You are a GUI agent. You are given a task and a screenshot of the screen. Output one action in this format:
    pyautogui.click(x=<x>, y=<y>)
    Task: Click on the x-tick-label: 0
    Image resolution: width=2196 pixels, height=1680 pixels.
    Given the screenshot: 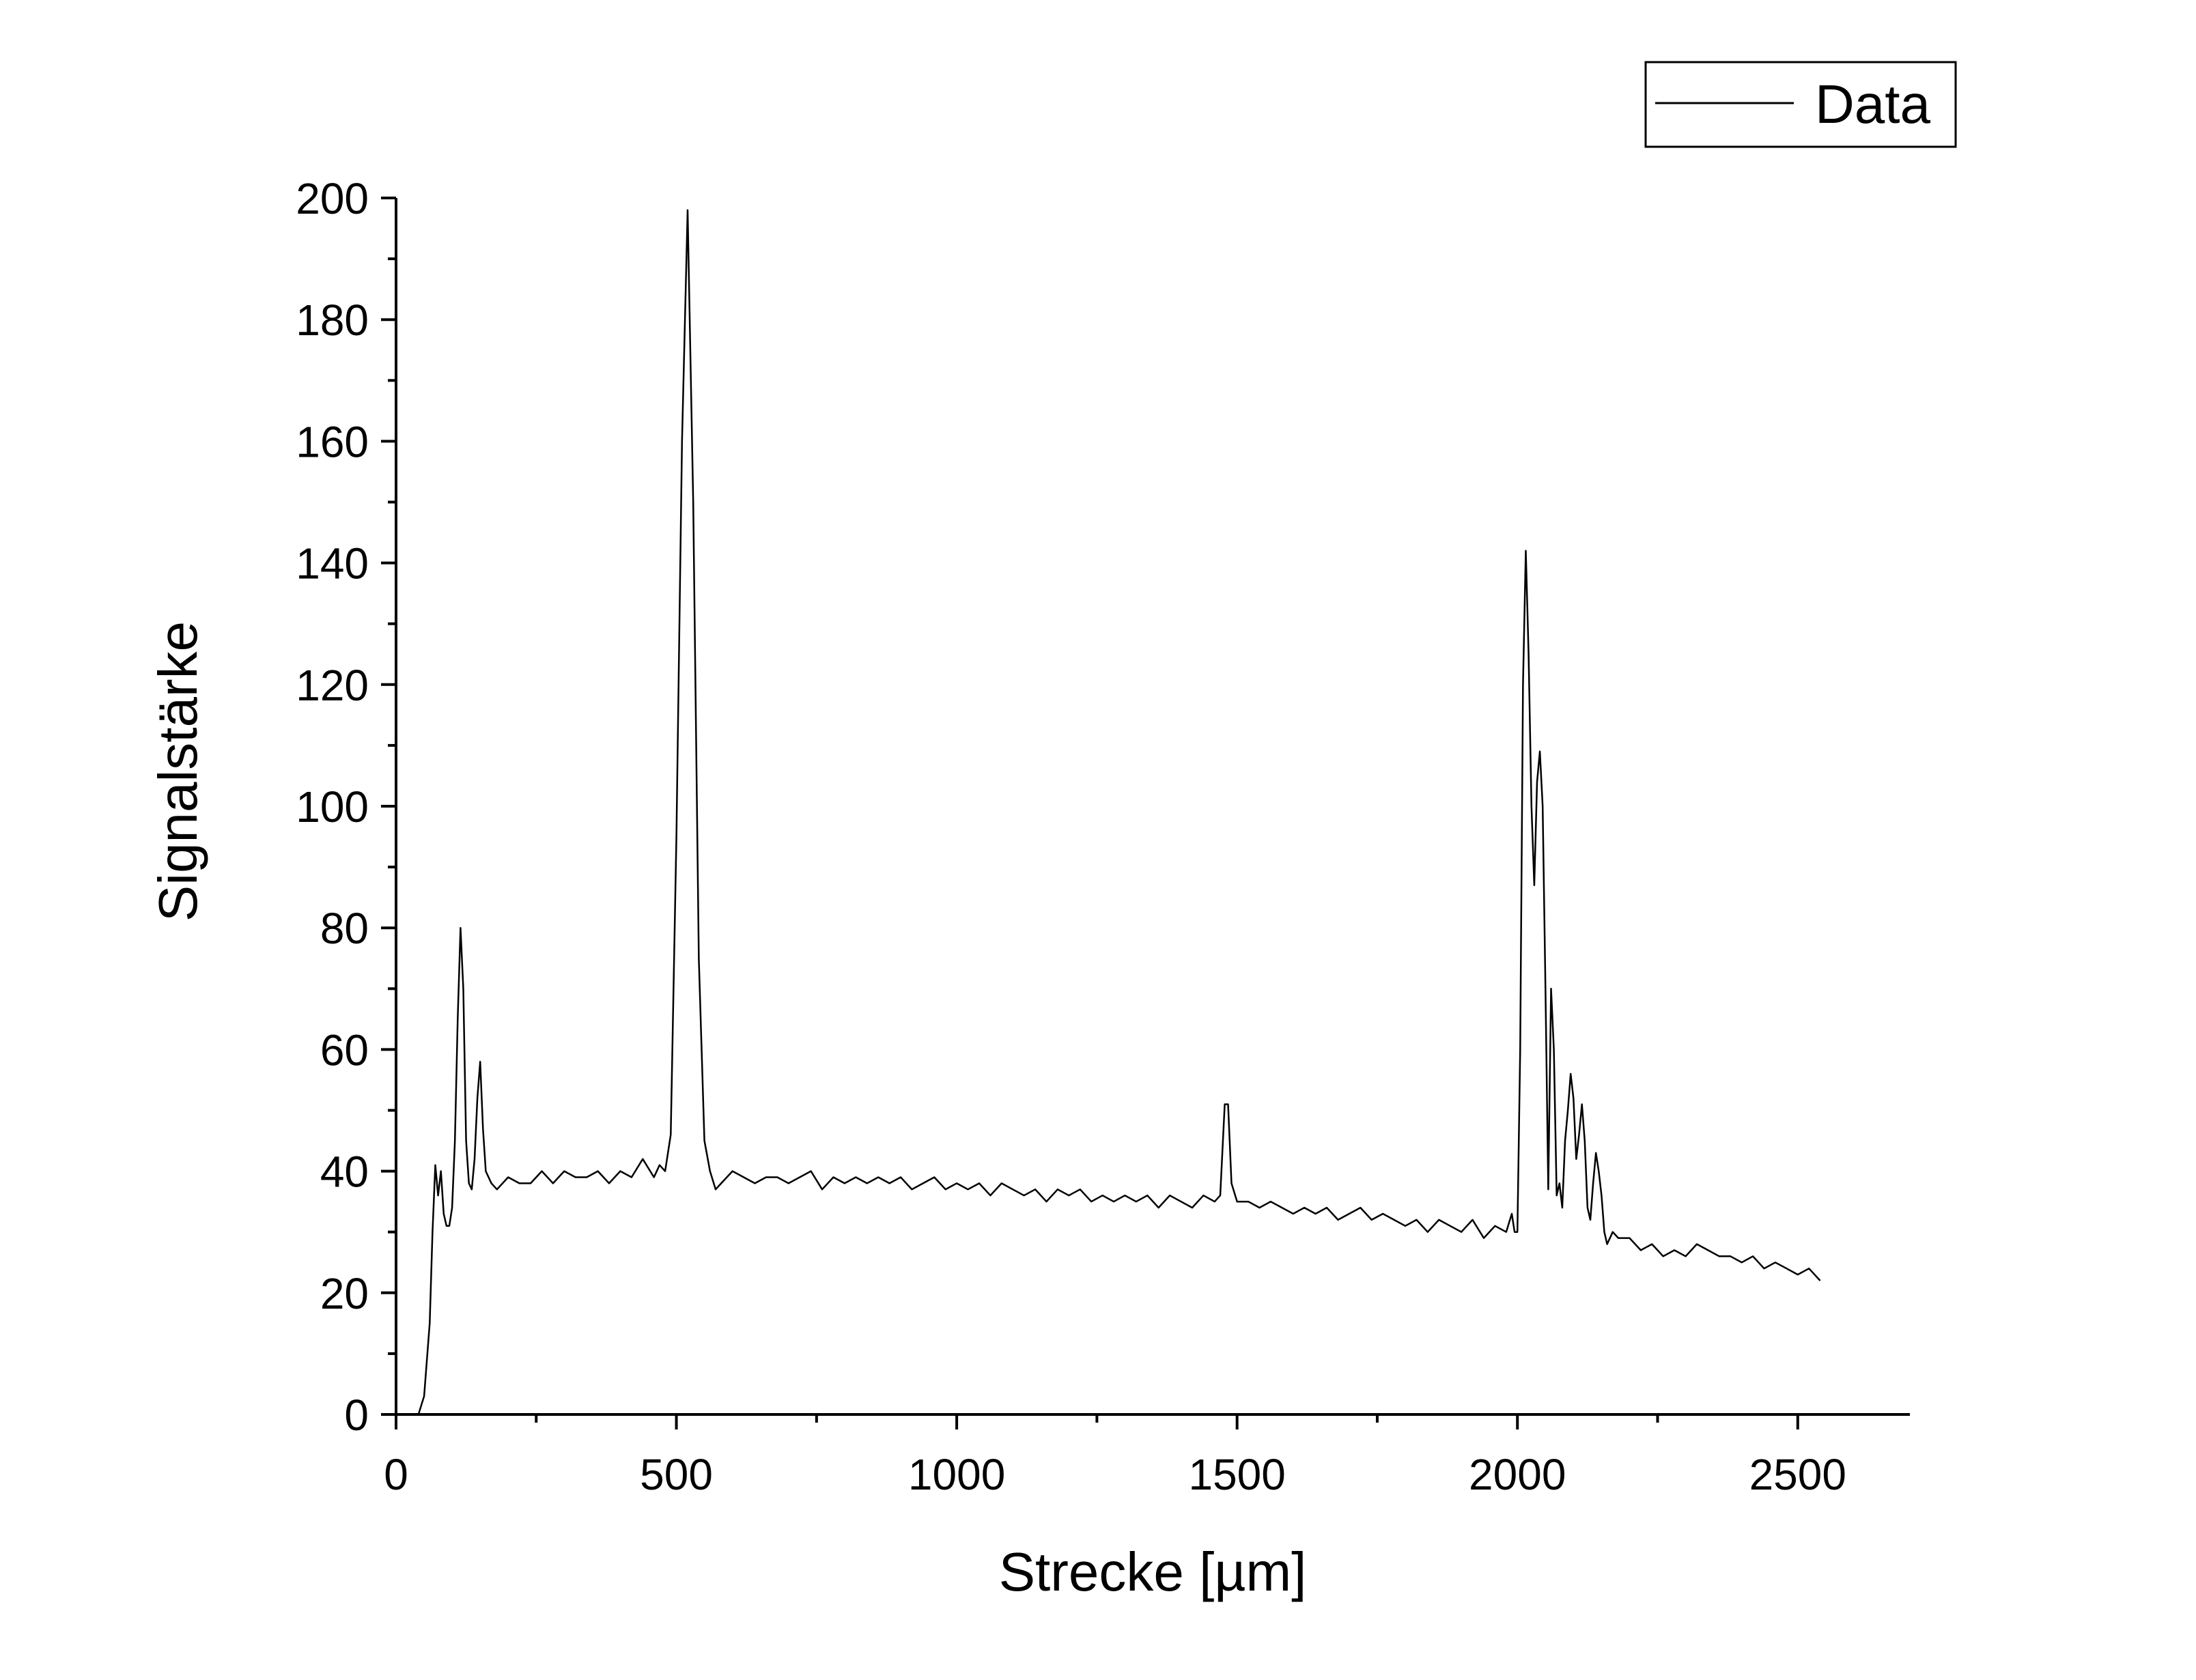 What is the action you would take?
    pyautogui.click(x=396, y=1474)
    